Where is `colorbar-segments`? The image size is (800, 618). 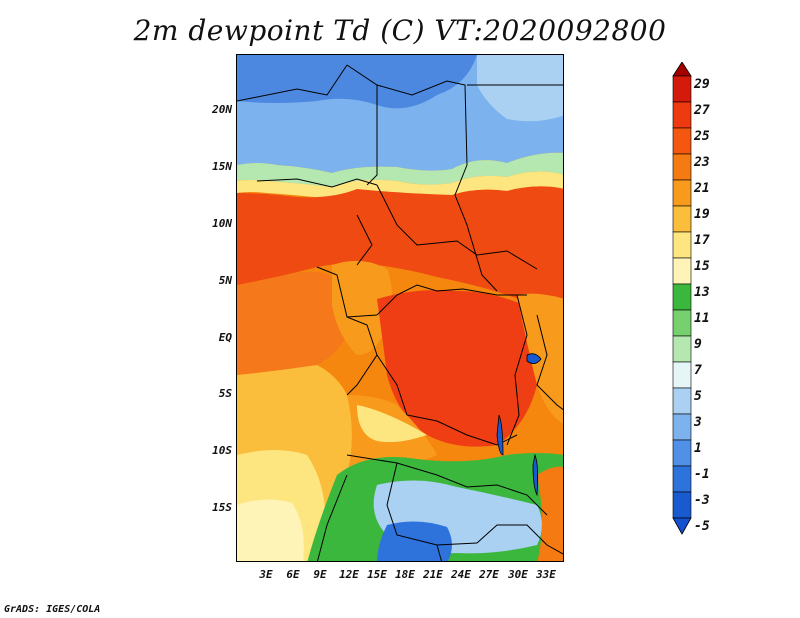
colorbar-segments is located at coordinates (682, 298).